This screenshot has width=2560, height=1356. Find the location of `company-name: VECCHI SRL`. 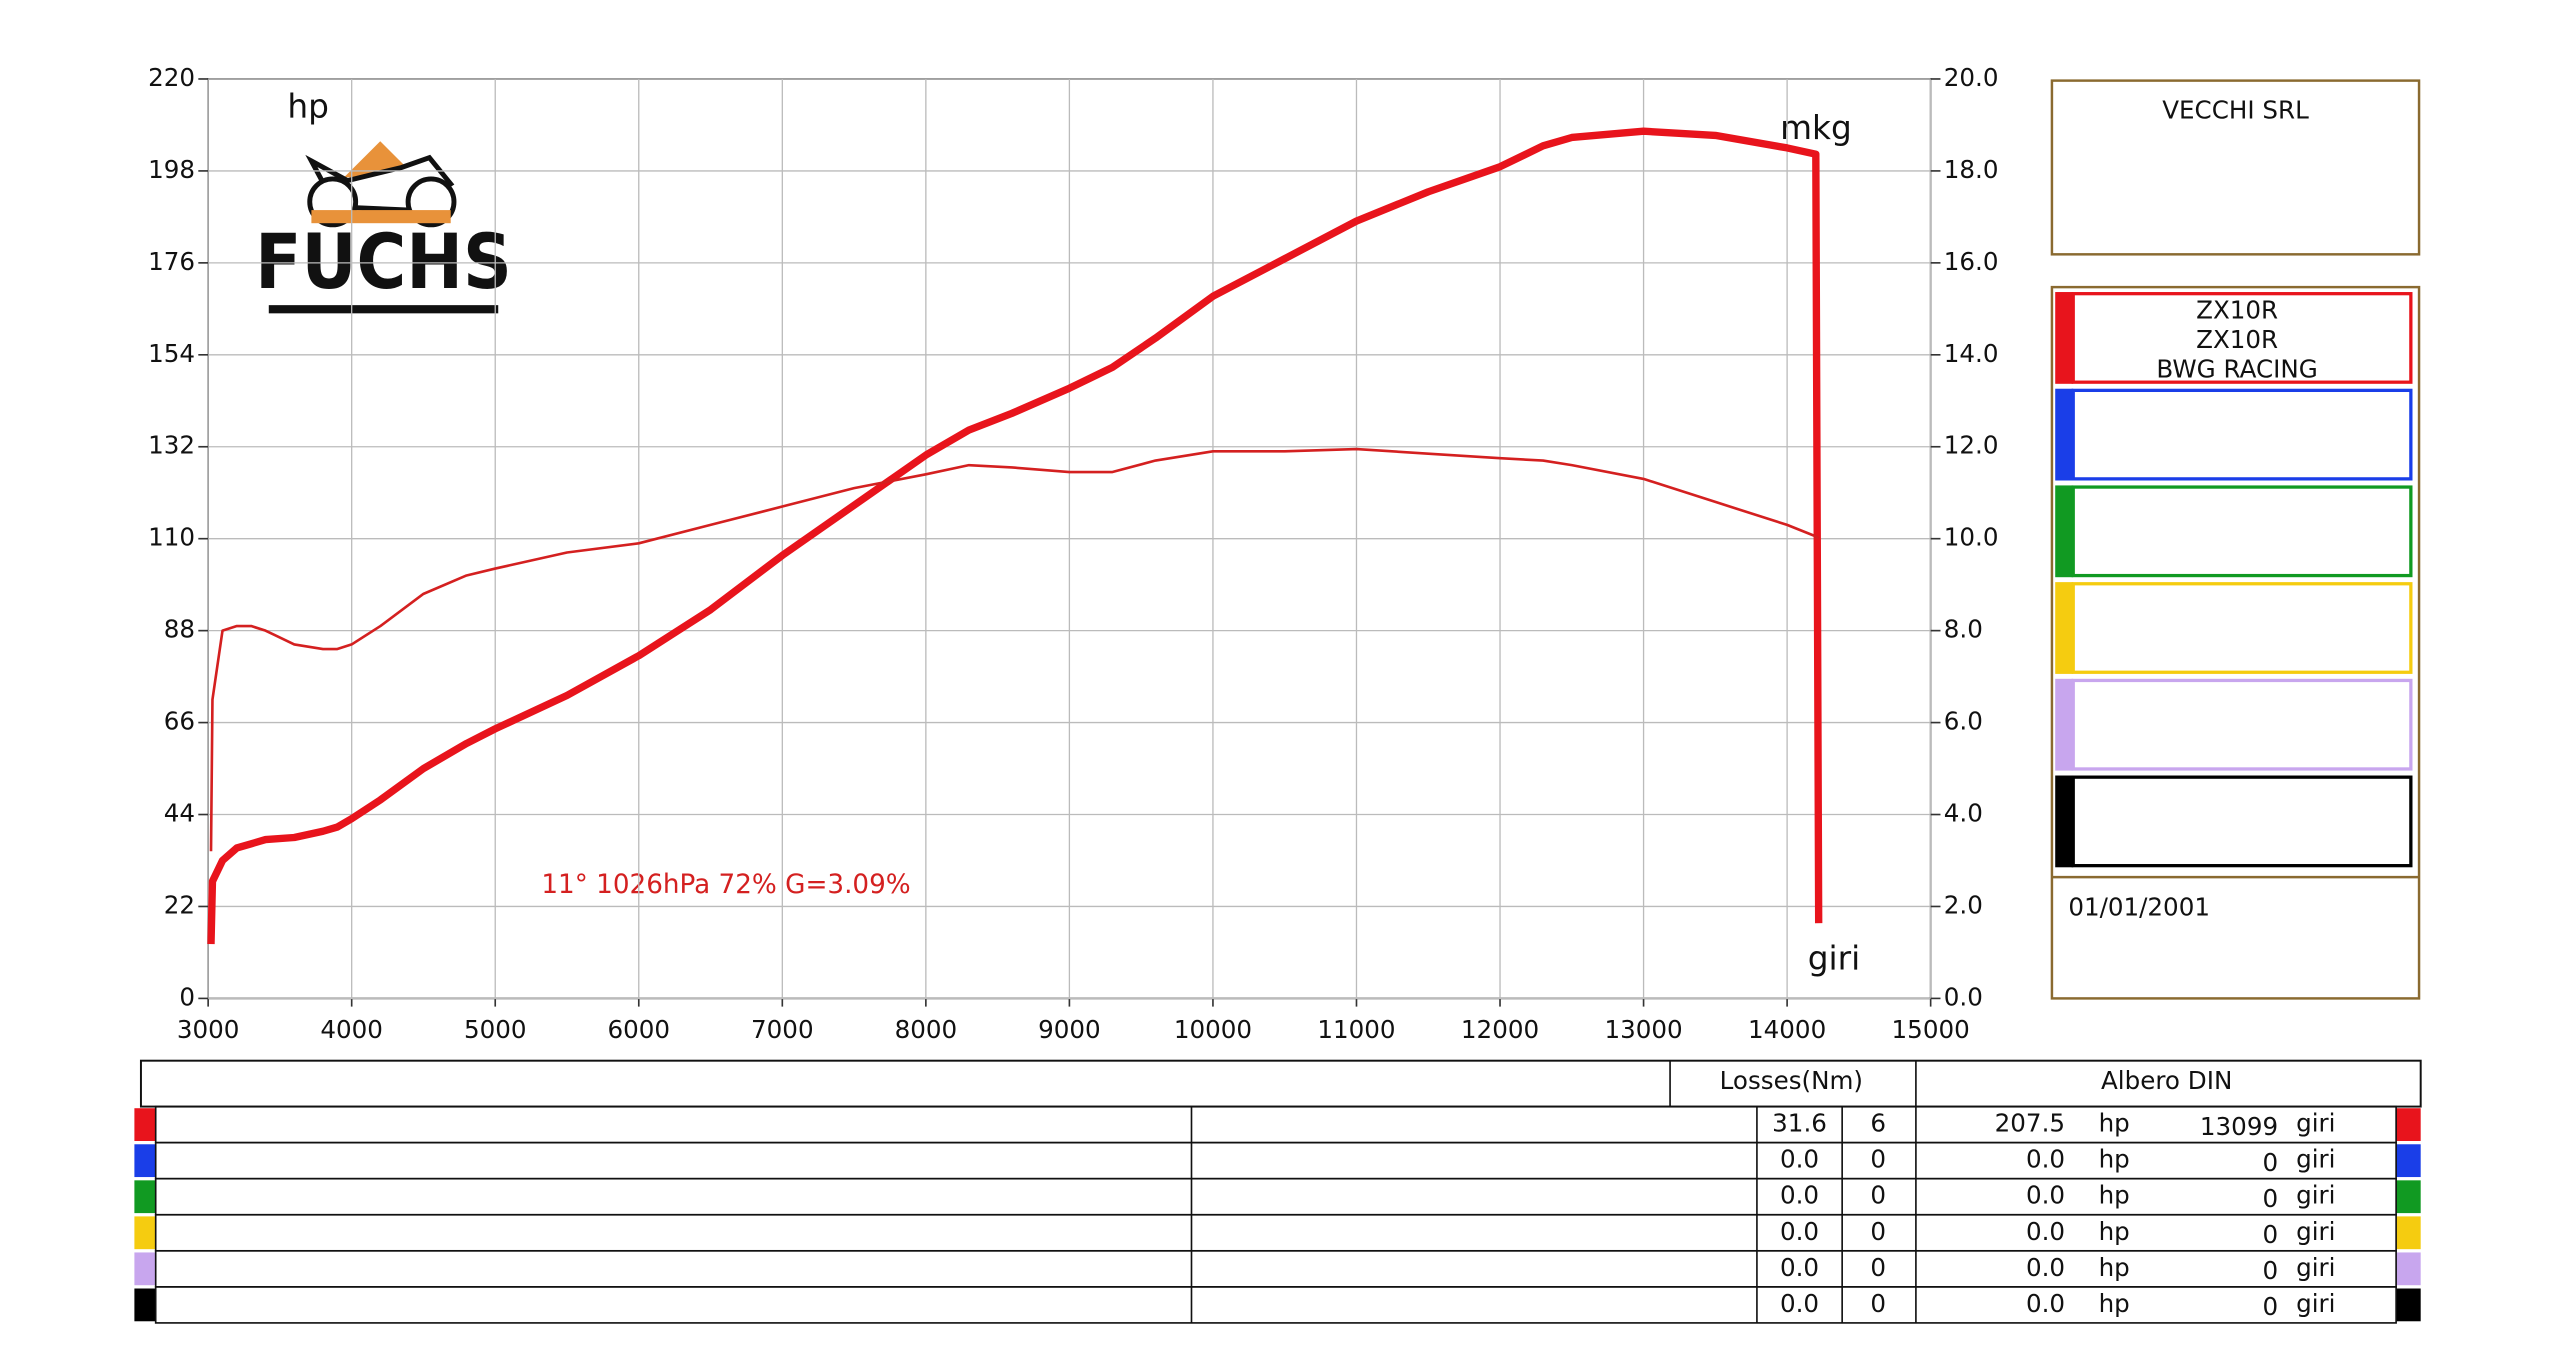

company-name: VECCHI SRL is located at coordinates (2235, 110).